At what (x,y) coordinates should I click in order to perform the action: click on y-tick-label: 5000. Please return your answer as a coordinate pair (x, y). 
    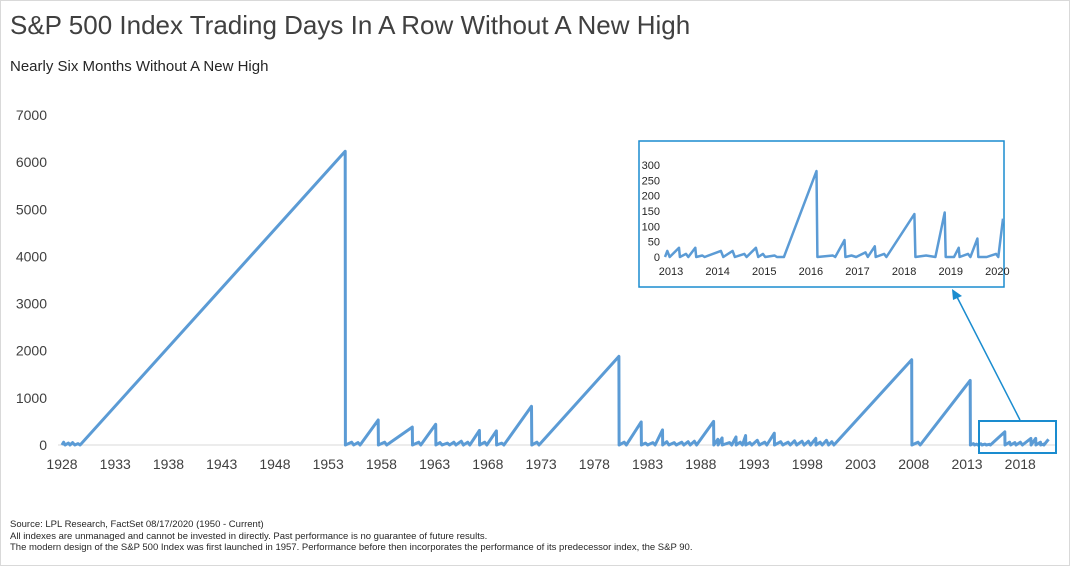
    Looking at the image, I should click on (31, 209).